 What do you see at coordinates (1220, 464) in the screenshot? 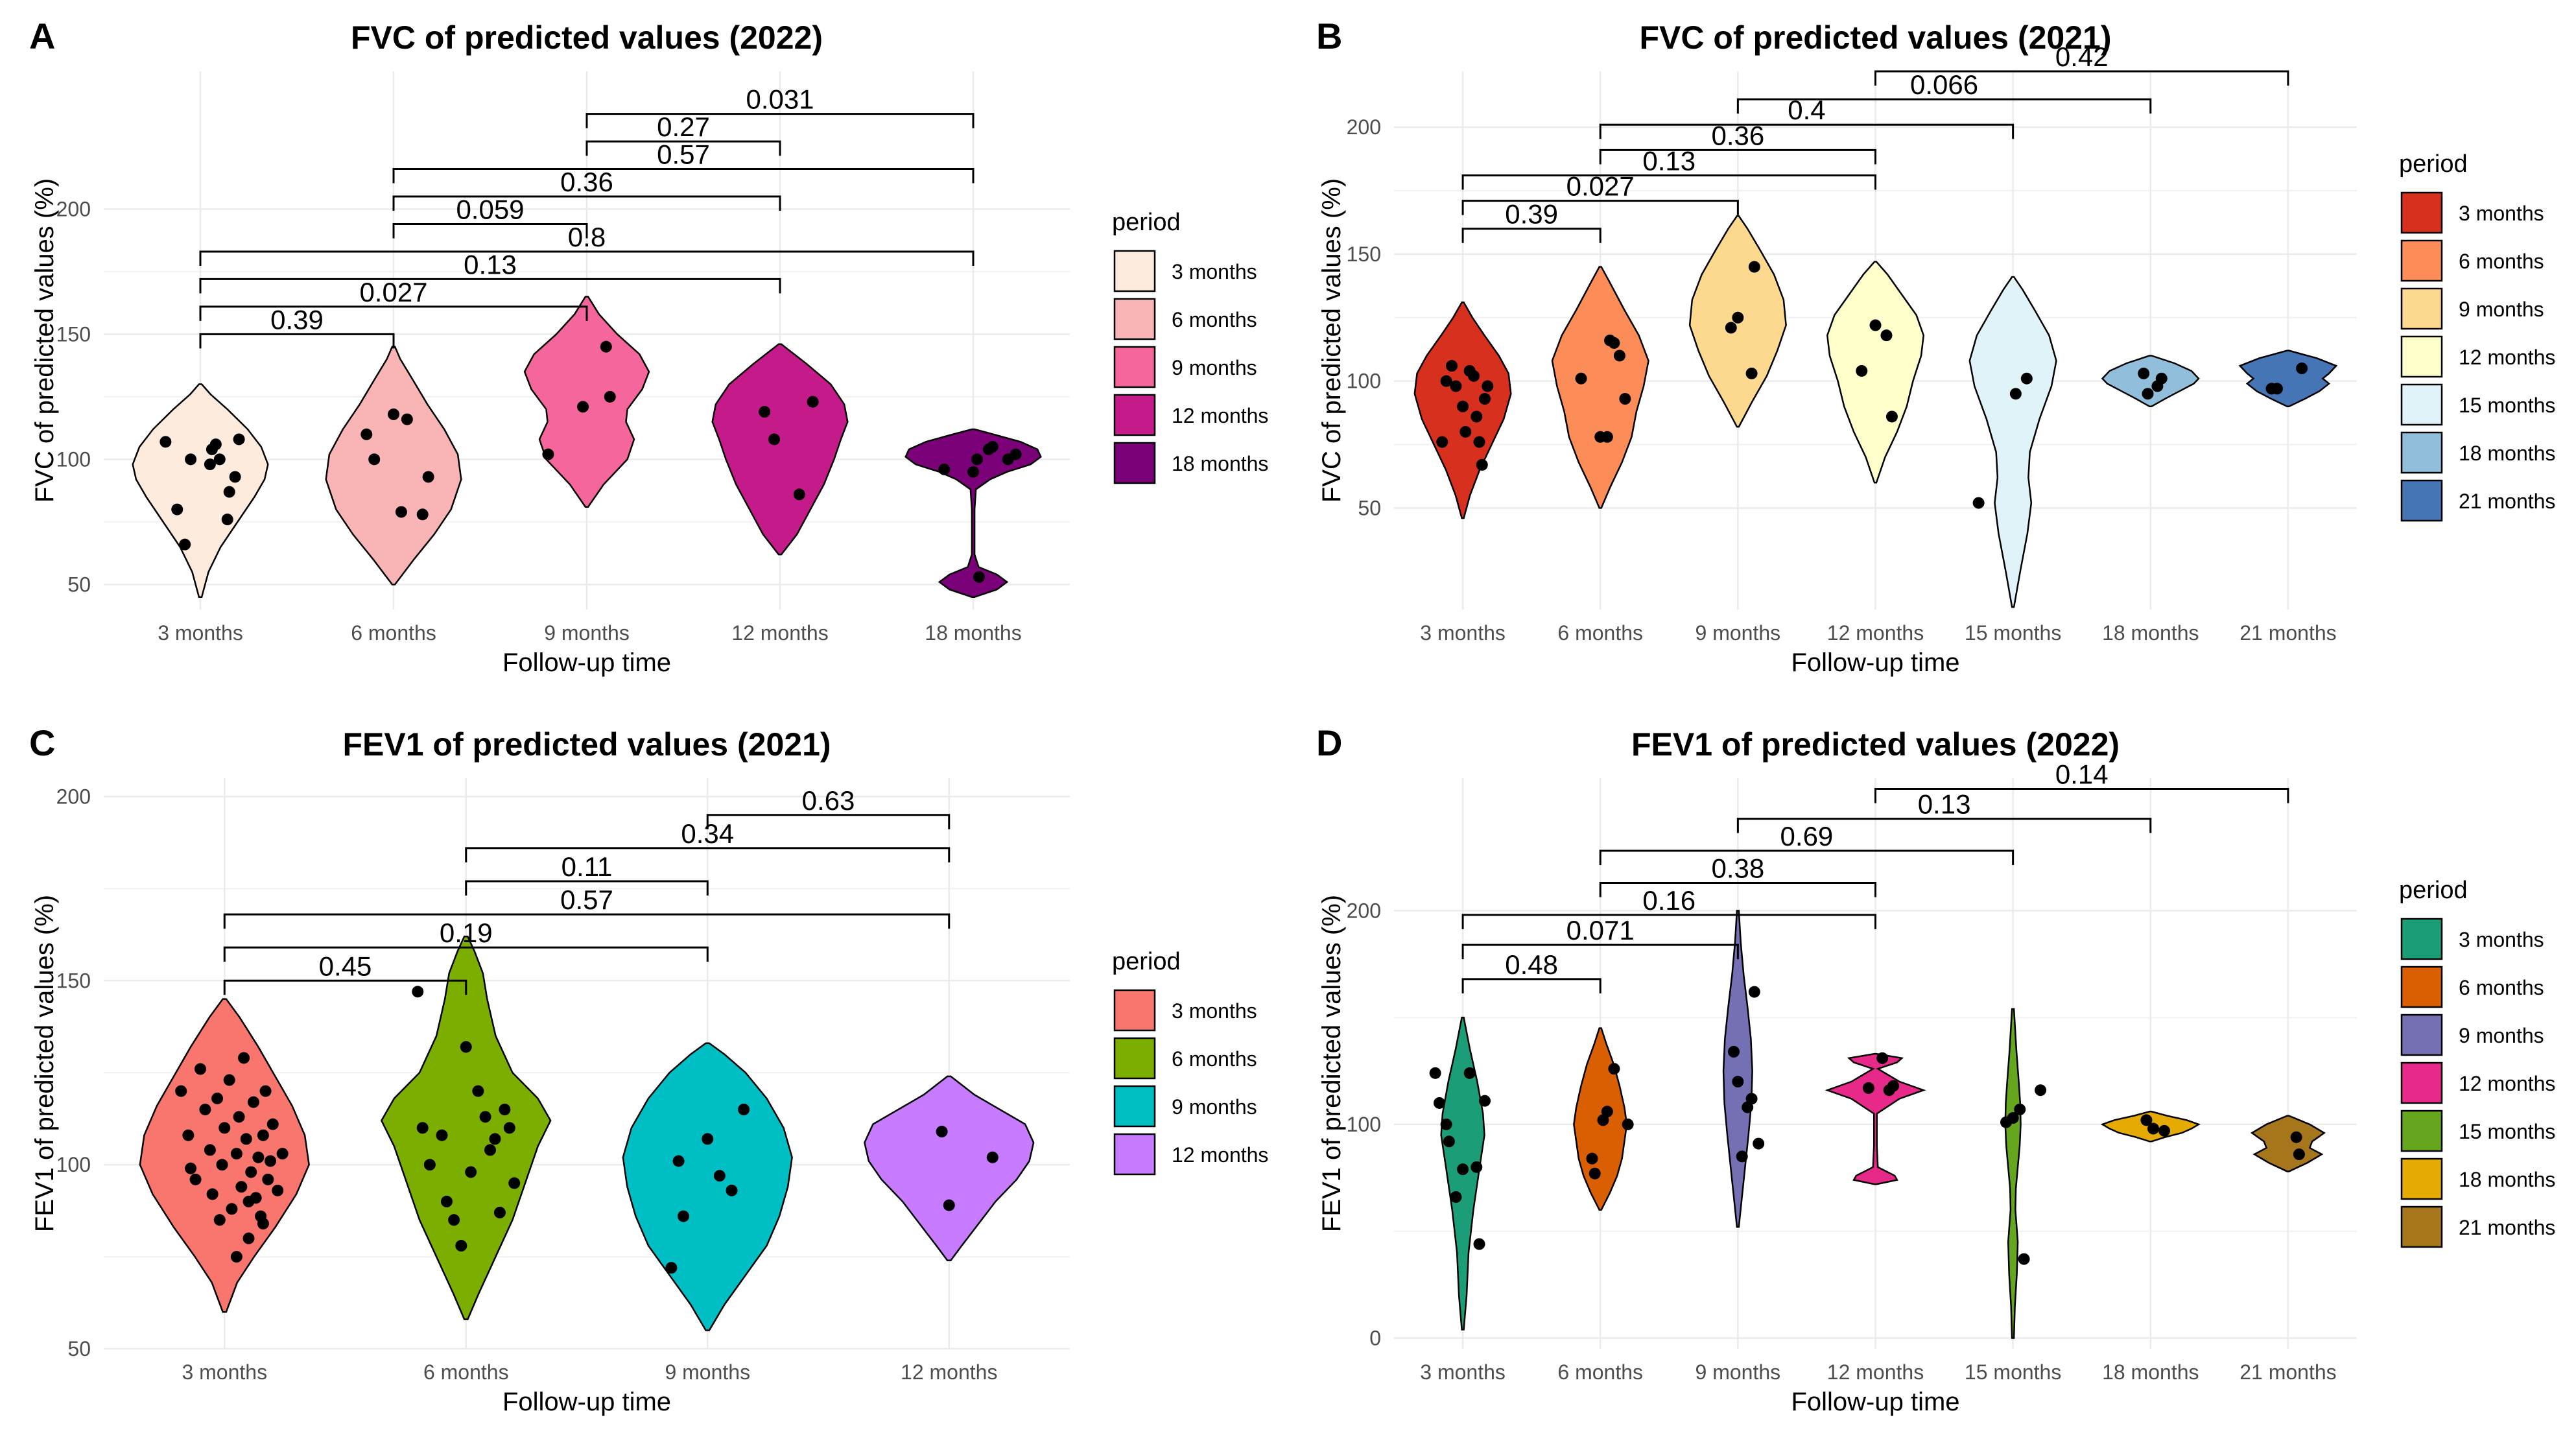
I see `legend-label: 18 months` at bounding box center [1220, 464].